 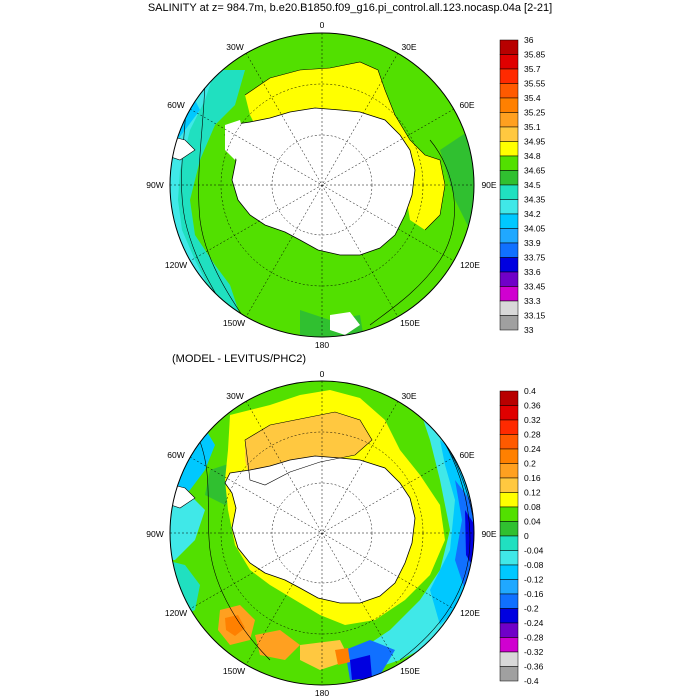 What do you see at coordinates (322, 25) in the screenshot?
I see `lon-label-0: 0` at bounding box center [322, 25].